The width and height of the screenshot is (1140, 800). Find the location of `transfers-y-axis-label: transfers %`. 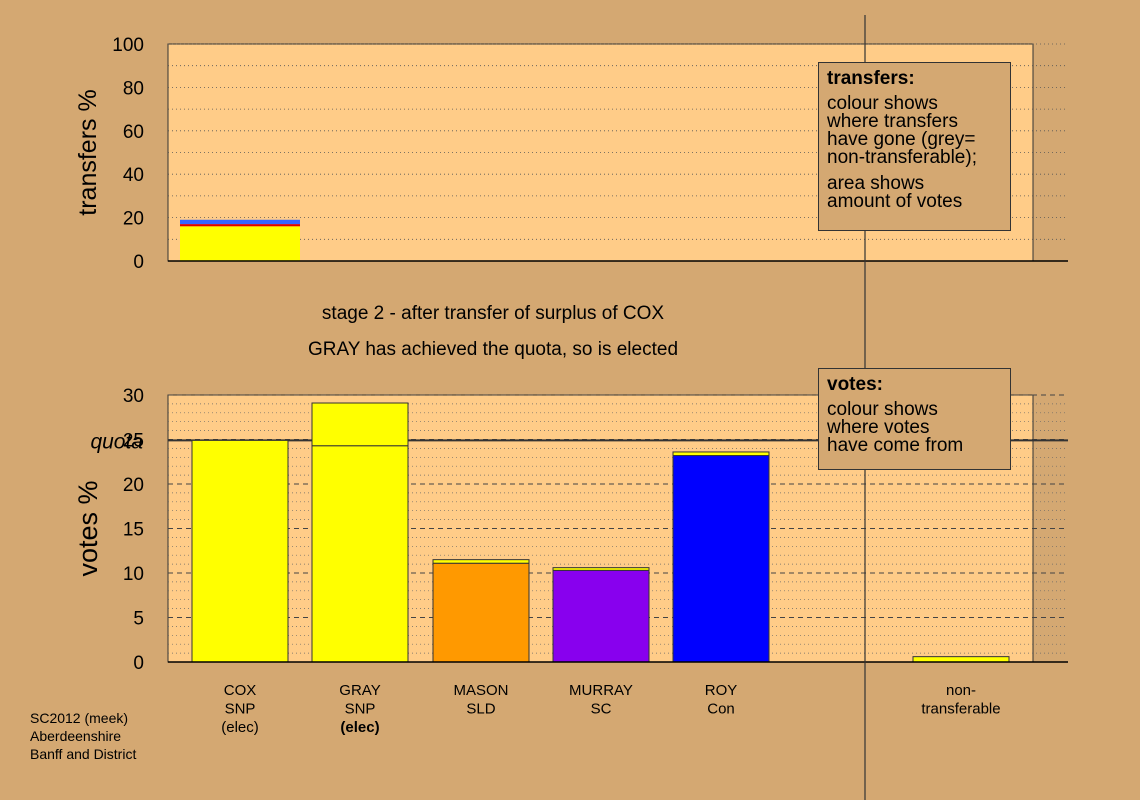

transfers-y-axis-label: transfers % is located at coordinates (88, 152).